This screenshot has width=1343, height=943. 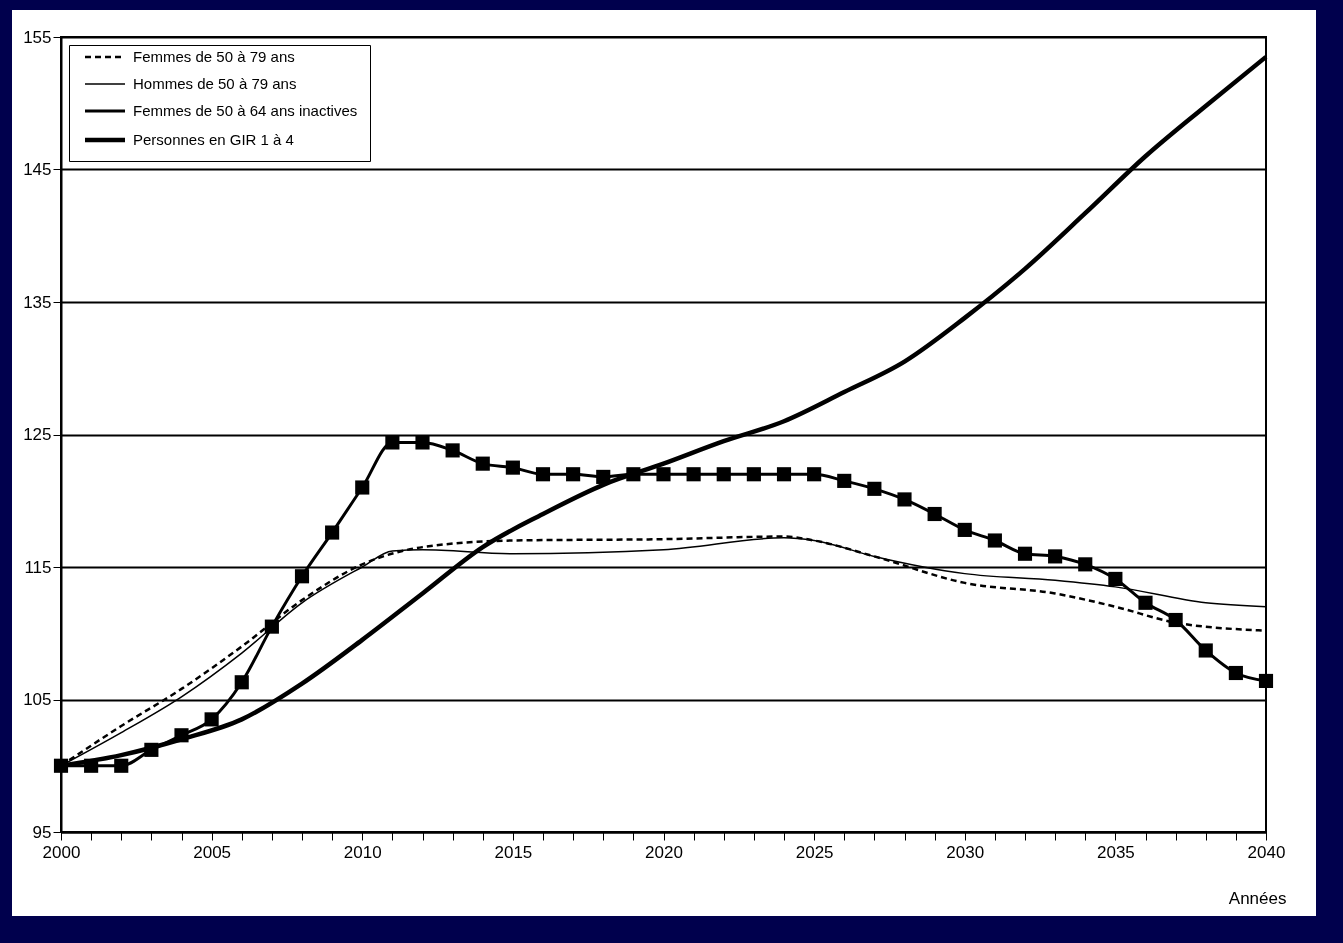 I want to click on x-tick-label: 2020, so click(x=664, y=852).